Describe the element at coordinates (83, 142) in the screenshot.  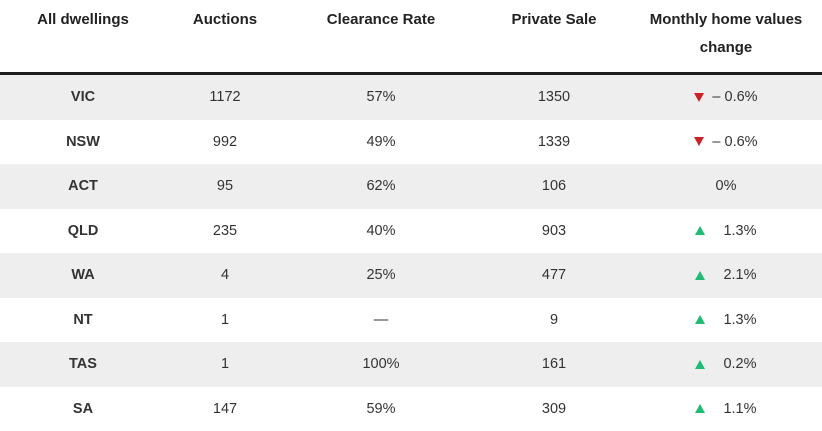
I see `state-cell: NSW` at that location.